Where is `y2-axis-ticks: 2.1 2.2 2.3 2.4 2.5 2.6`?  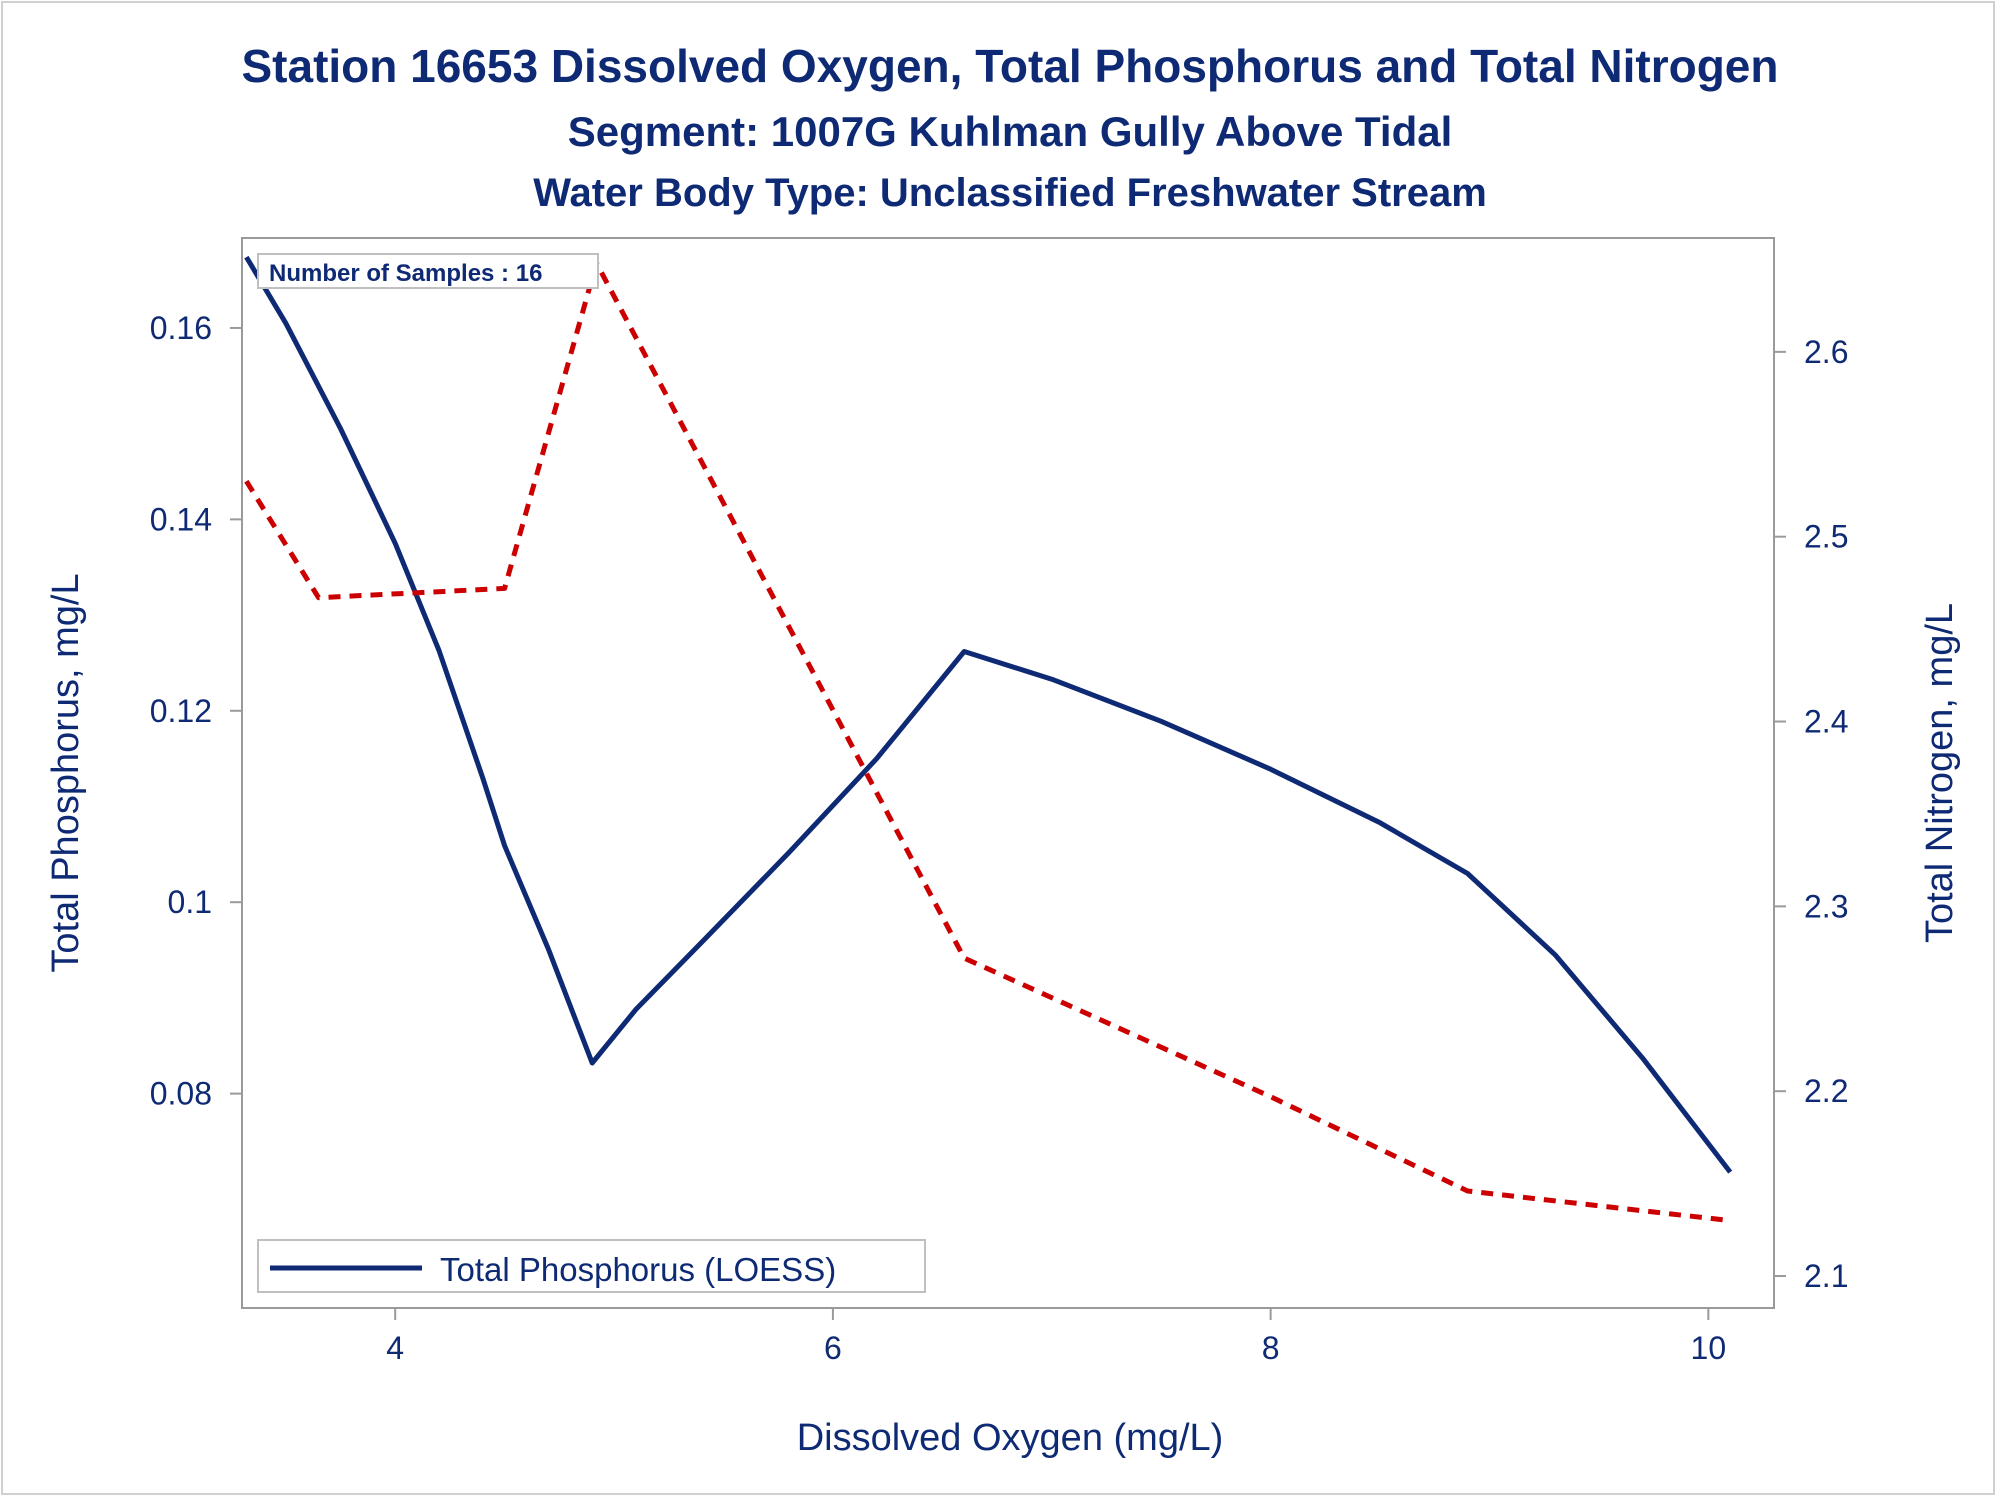 y2-axis-ticks: 2.1 2.2 2.3 2.4 2.5 2.6 is located at coordinates (1811, 814).